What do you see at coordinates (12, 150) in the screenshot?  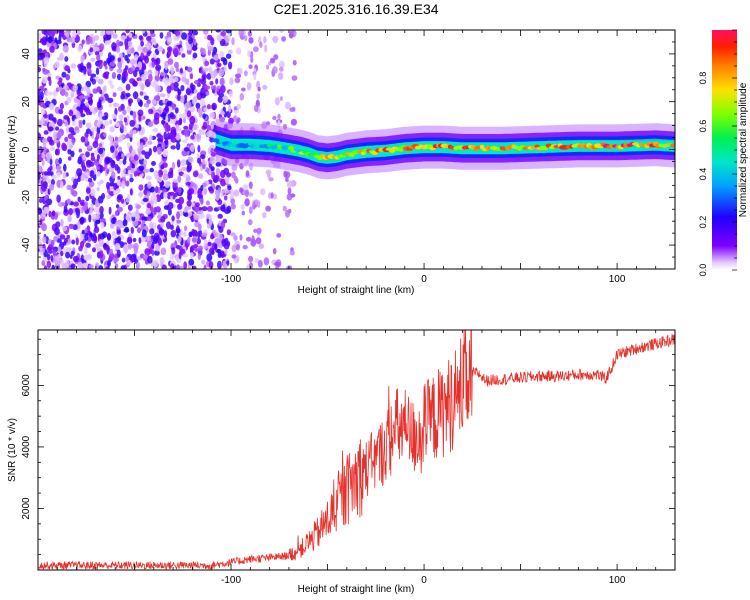 I see `spectrogram-y-axis-label: Frequency (Hz)` at bounding box center [12, 150].